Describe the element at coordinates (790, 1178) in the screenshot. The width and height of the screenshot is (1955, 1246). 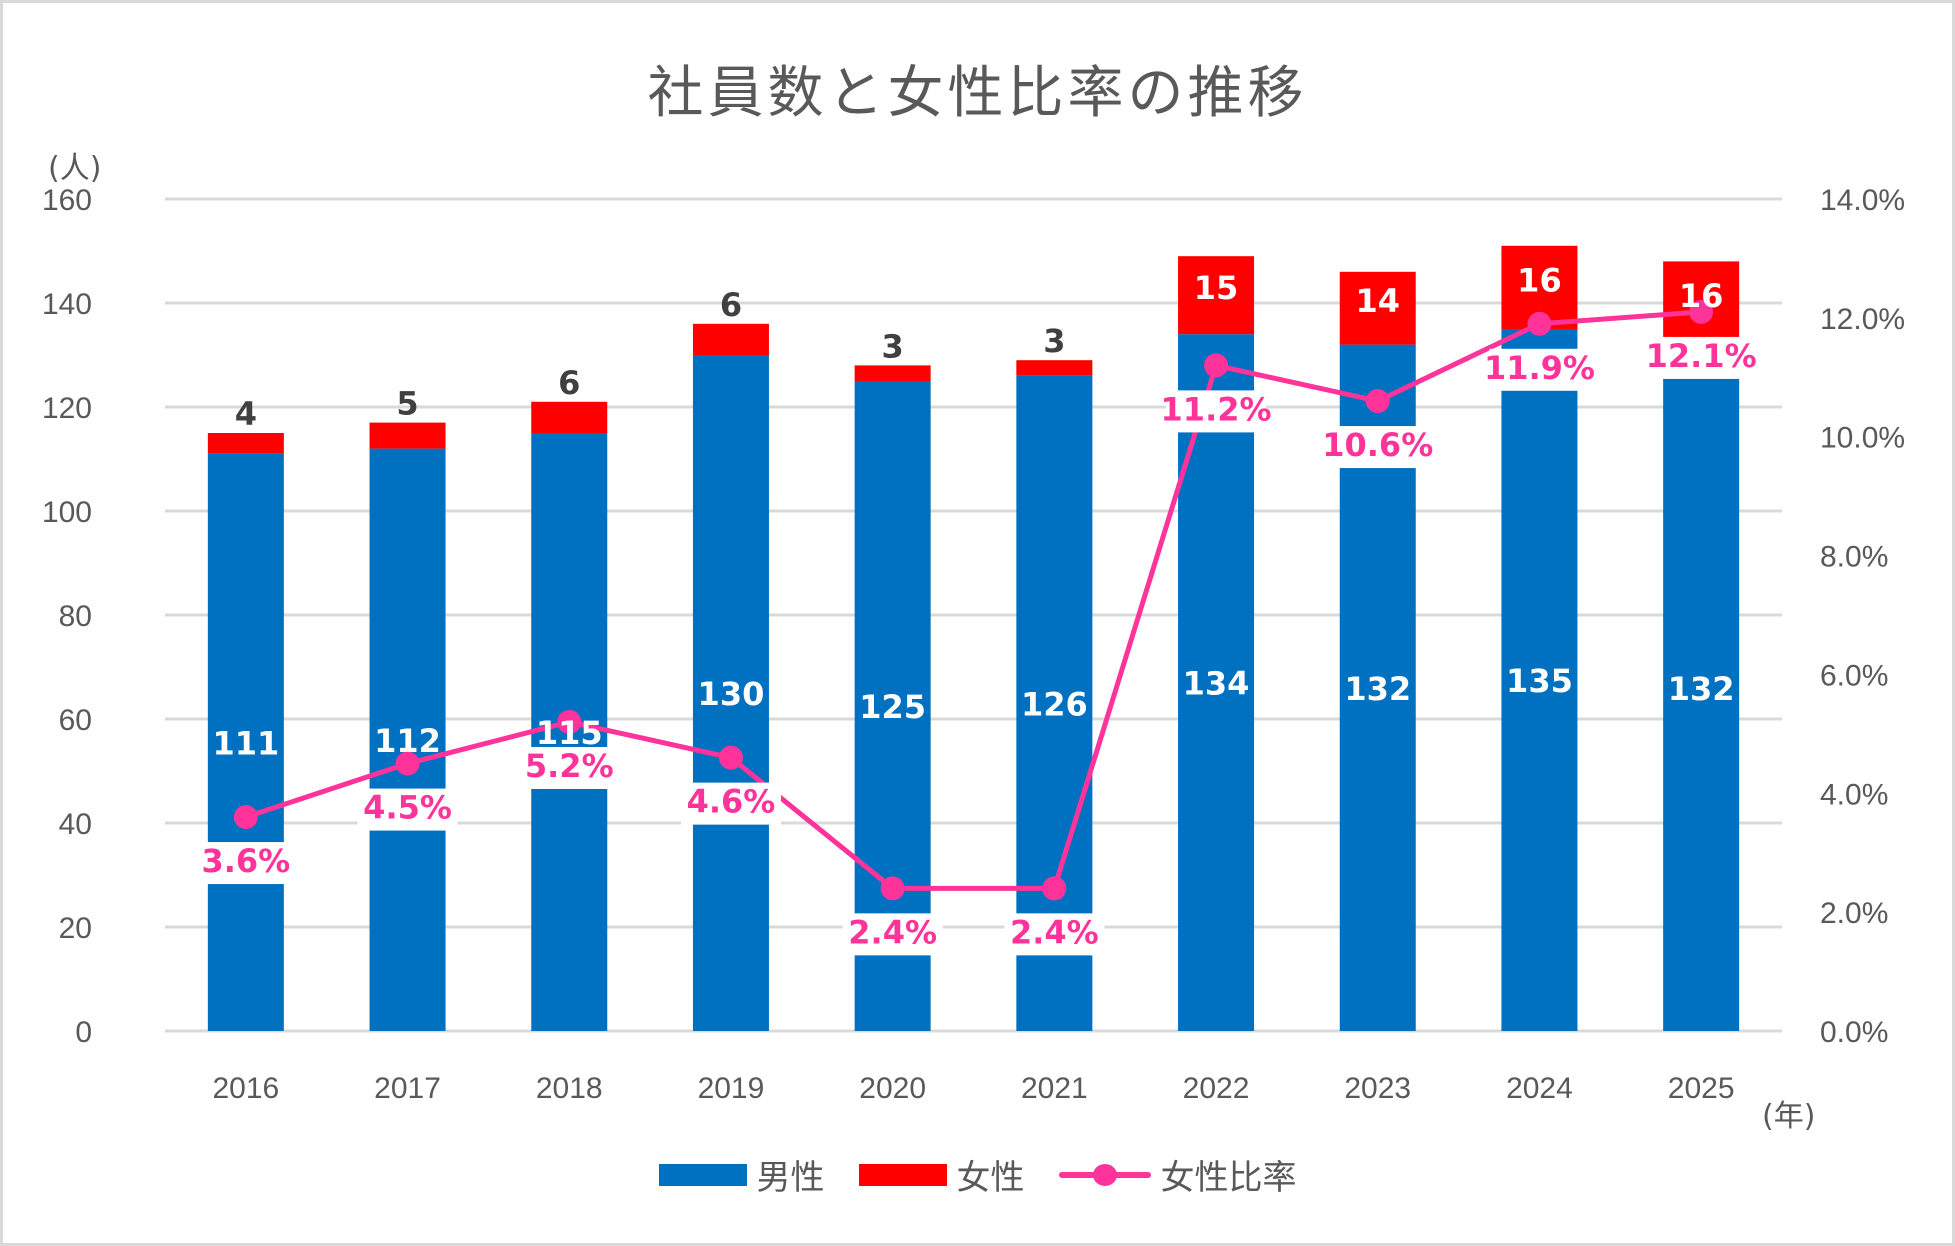
I see `legend-label: 男性` at that location.